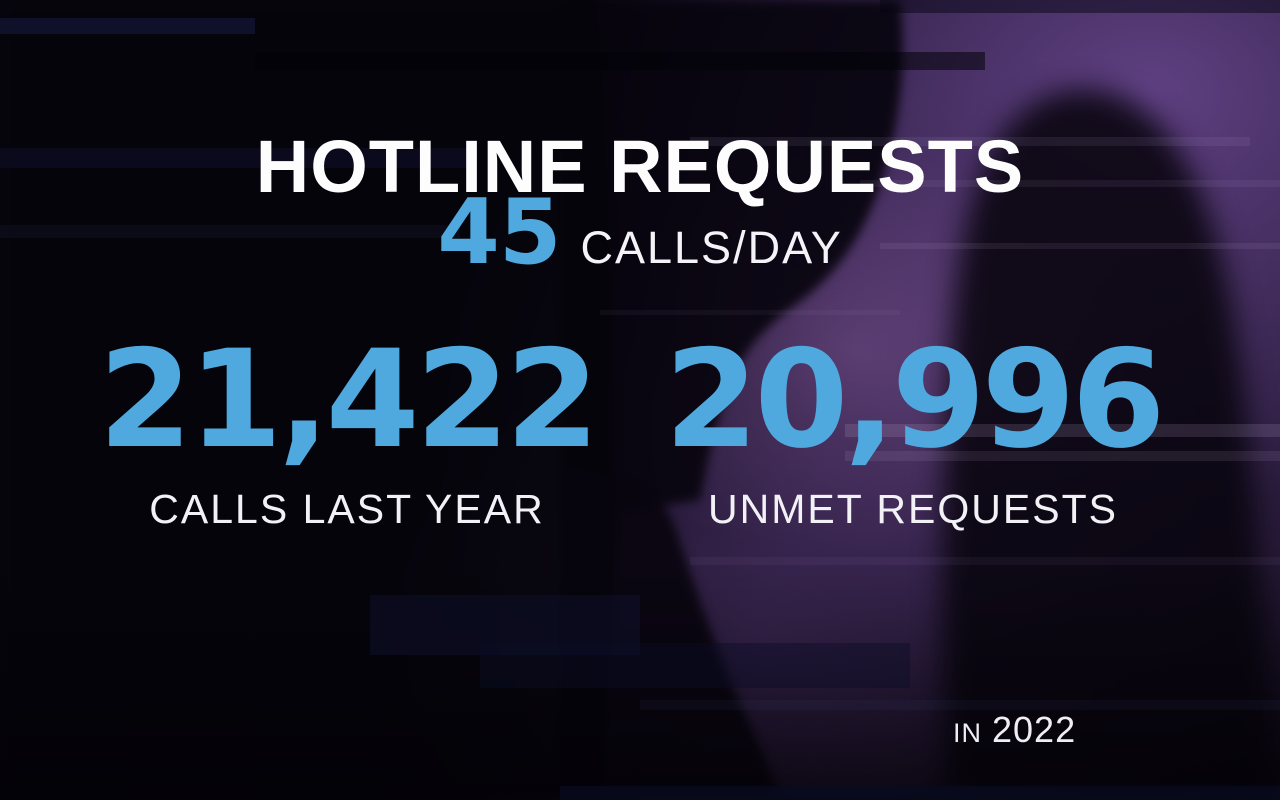 Image resolution: width=1280 pixels, height=800 pixels. Describe the element at coordinates (1034, 729) in the screenshot. I see `footer-year: 2022` at that location.